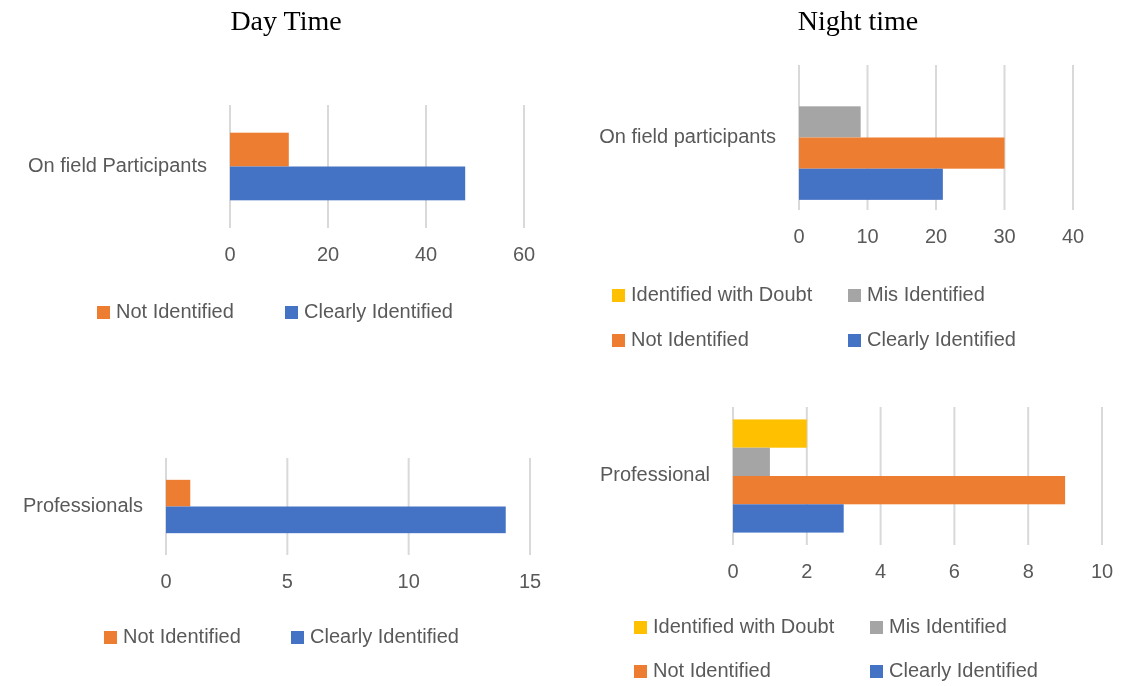 This screenshot has width=1121, height=686. I want to click on x-tick-label: 60, so click(524, 254).